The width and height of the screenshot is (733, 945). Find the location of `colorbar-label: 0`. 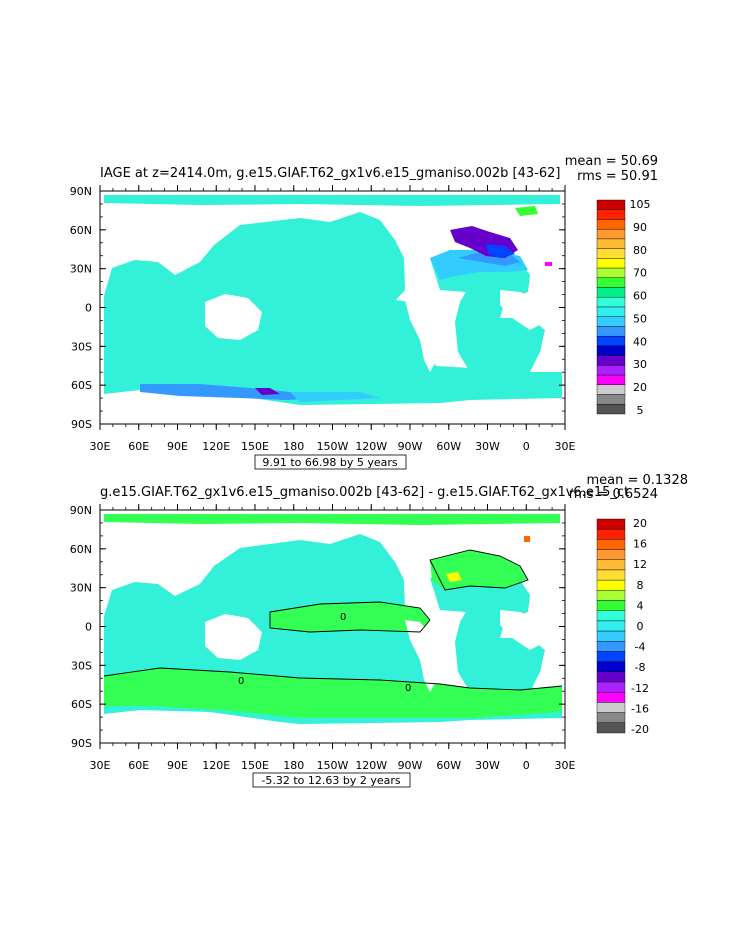

colorbar-label: 0 is located at coordinates (640, 626).